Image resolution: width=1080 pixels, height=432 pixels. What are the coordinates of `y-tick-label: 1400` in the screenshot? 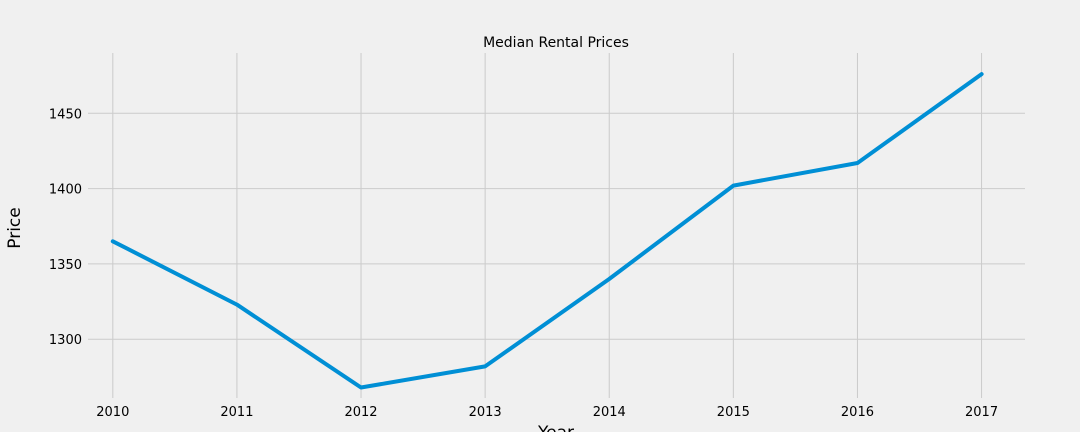 It's located at (65, 190).